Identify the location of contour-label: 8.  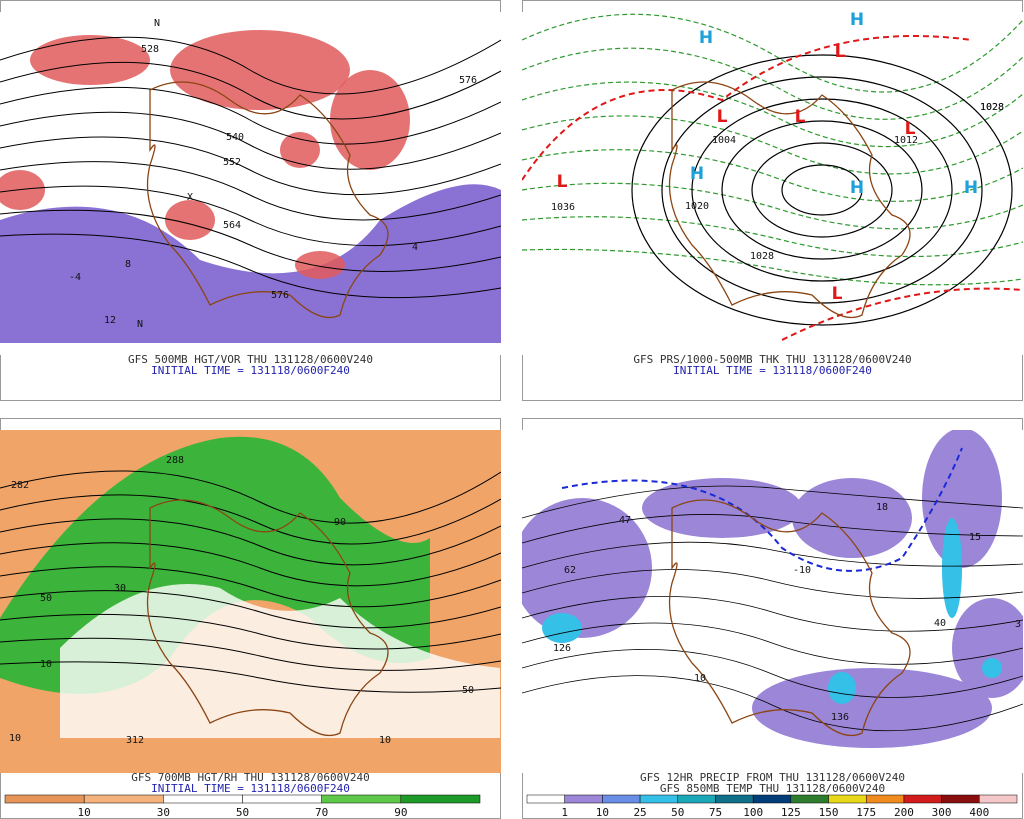
(128, 264).